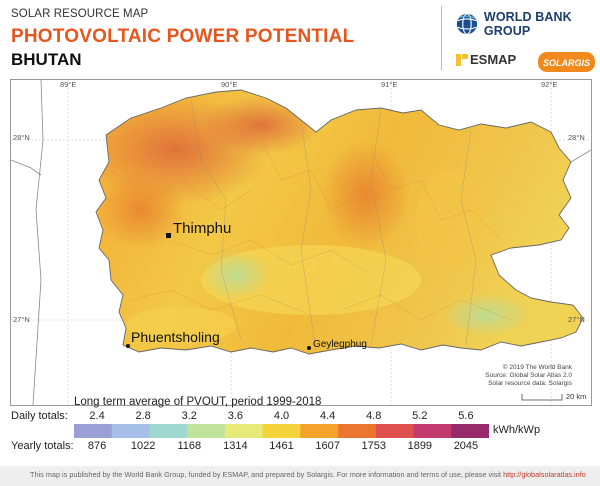  What do you see at coordinates (38, 242) in the screenshot?
I see `west-border-line` at bounding box center [38, 242].